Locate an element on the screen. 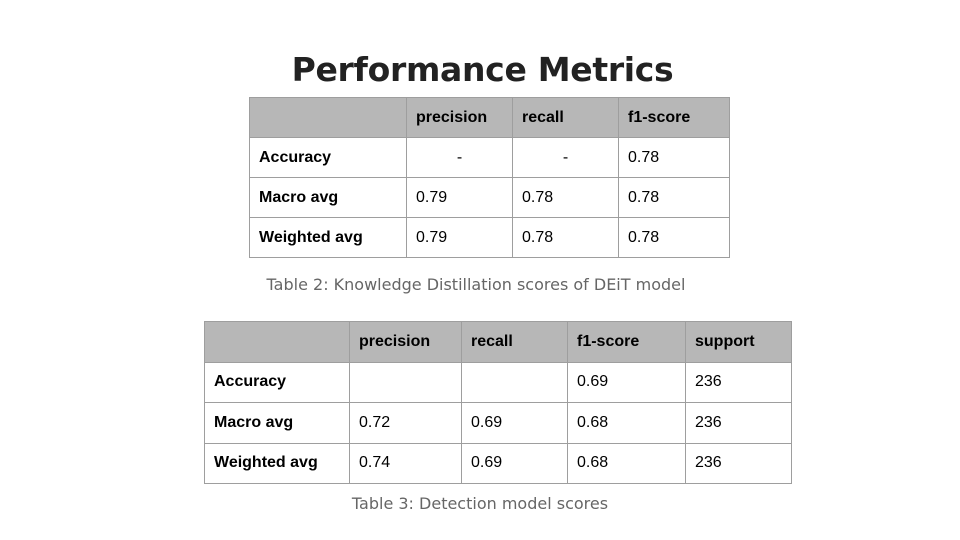 The height and width of the screenshot is (540, 960). table-header-row: precision recall f1-score is located at coordinates (489, 117).